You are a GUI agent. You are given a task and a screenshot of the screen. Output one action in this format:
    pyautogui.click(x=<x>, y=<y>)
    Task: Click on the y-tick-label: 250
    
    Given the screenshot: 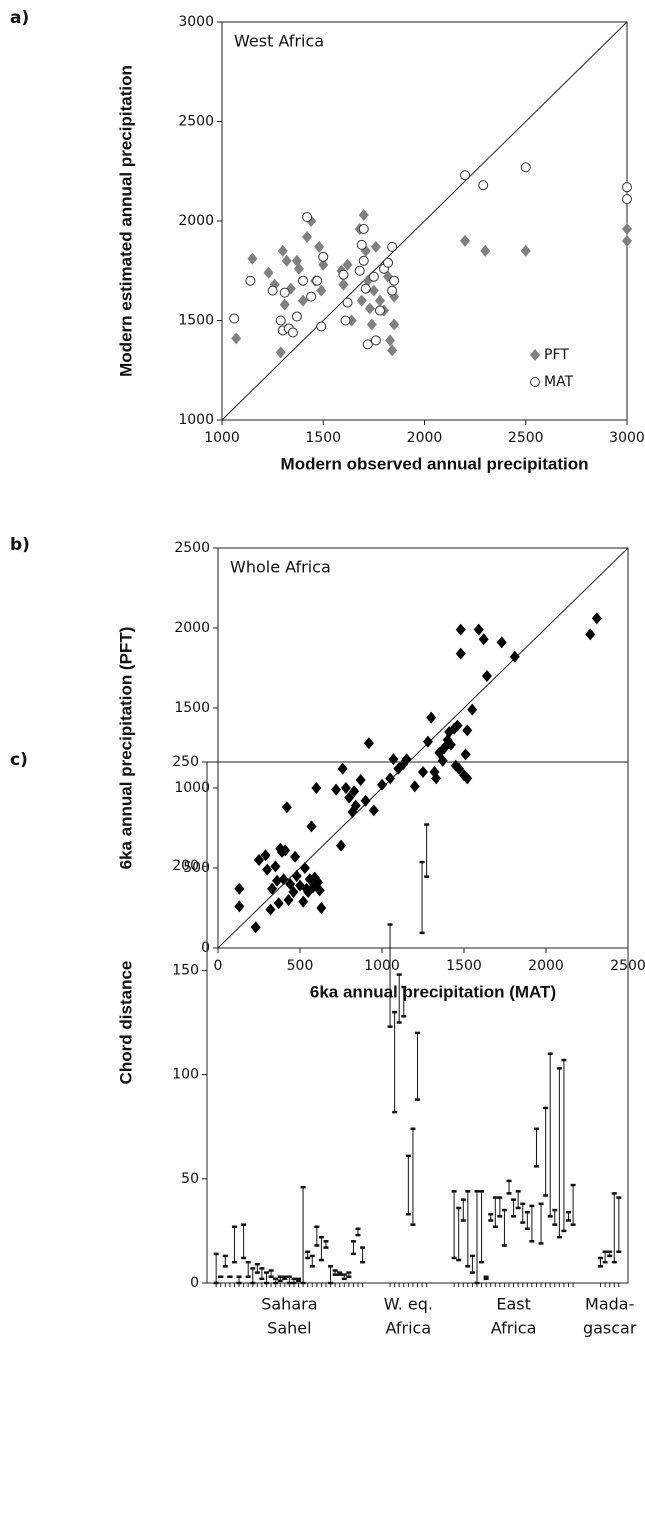 What is the action you would take?
    pyautogui.click(x=185, y=762)
    